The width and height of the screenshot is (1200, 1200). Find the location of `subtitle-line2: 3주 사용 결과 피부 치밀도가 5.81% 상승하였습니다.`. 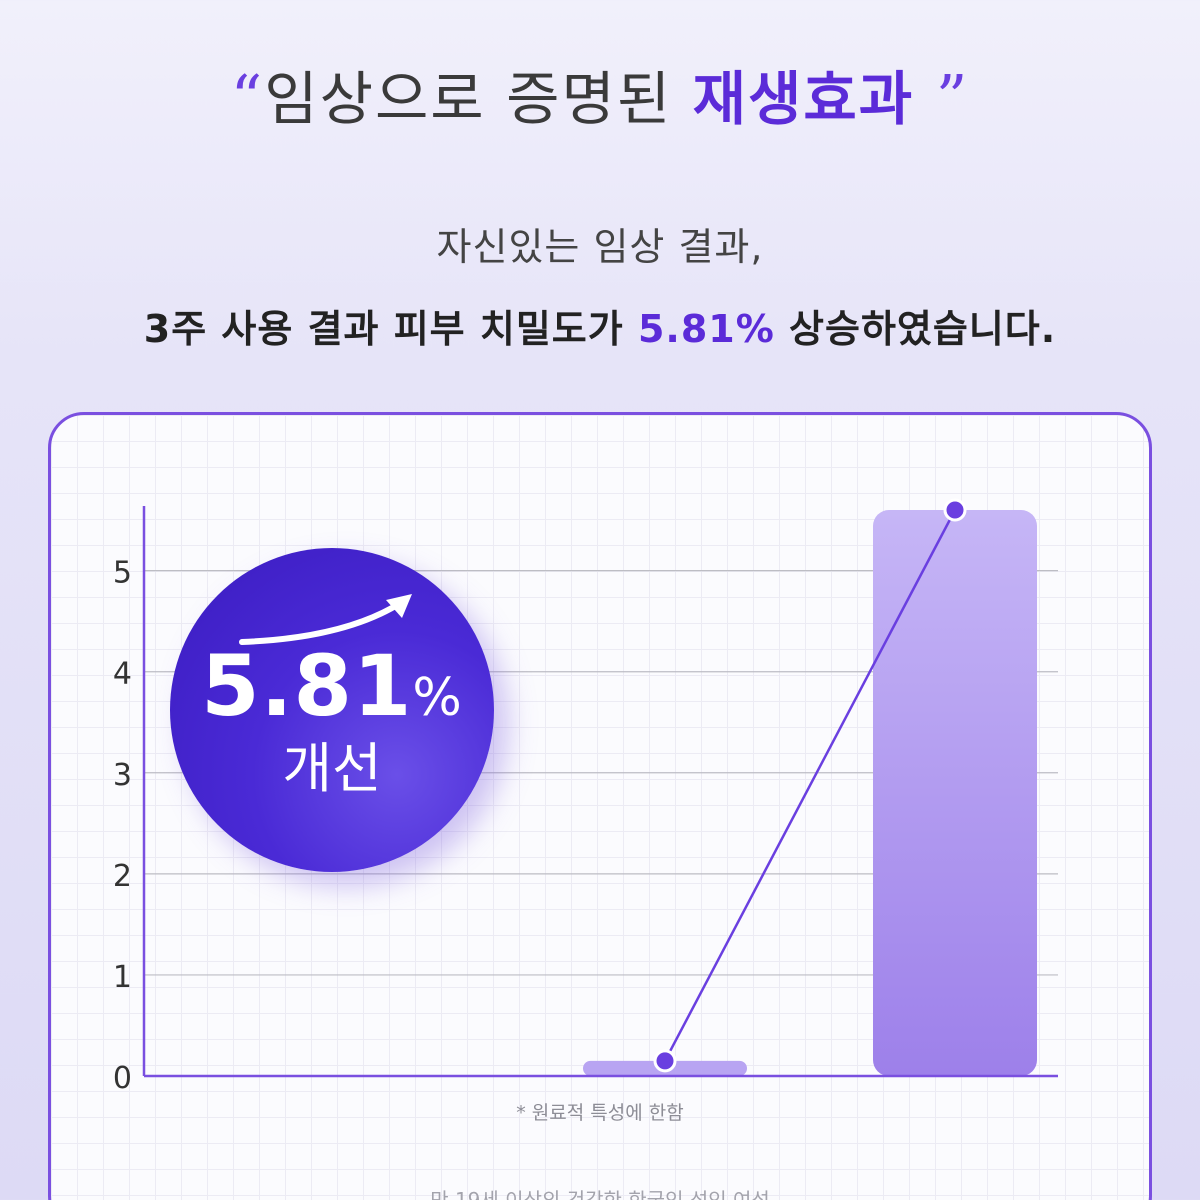

subtitle-line2: 3주 사용 결과 피부 치밀도가 5.81% 상승하였습니다. is located at coordinates (600, 325).